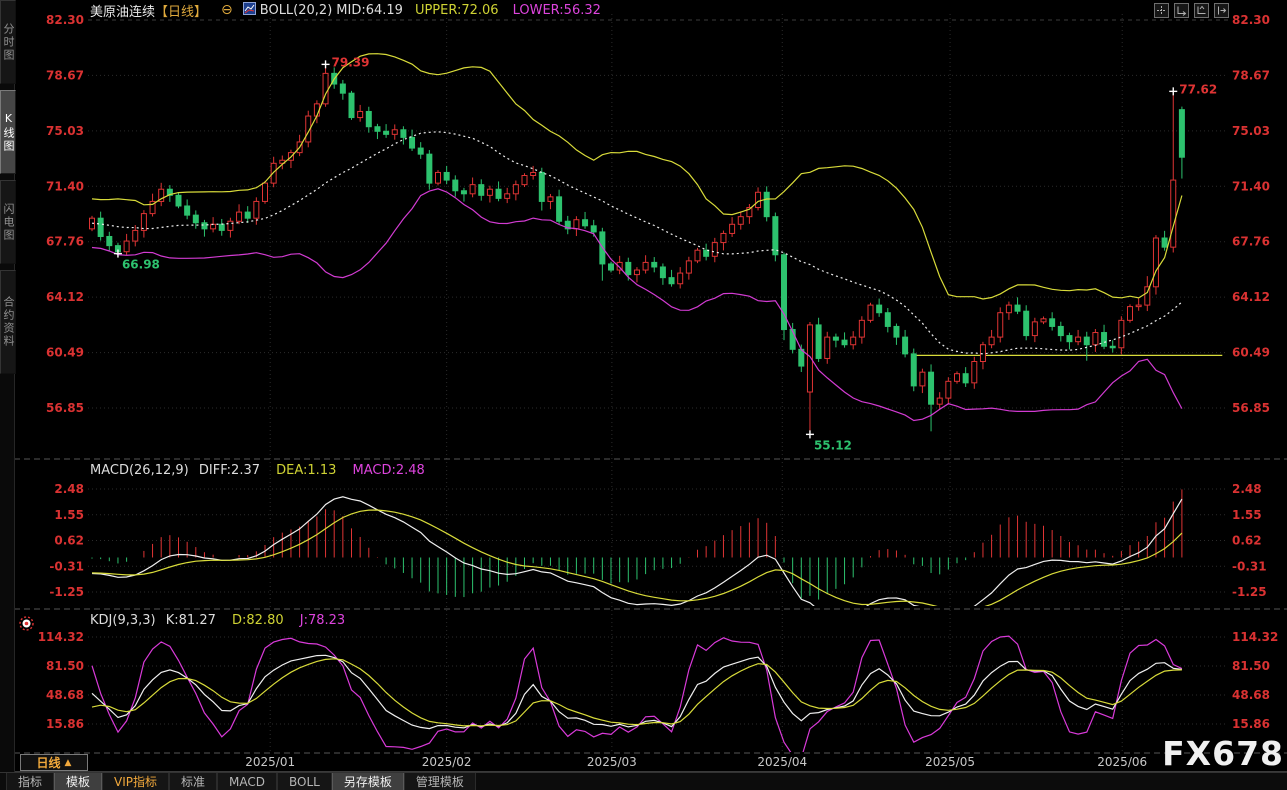 Image resolution: width=1287 pixels, height=790 pixels. I want to click on tab-vip-indicators: VIP指标, so click(136, 781).